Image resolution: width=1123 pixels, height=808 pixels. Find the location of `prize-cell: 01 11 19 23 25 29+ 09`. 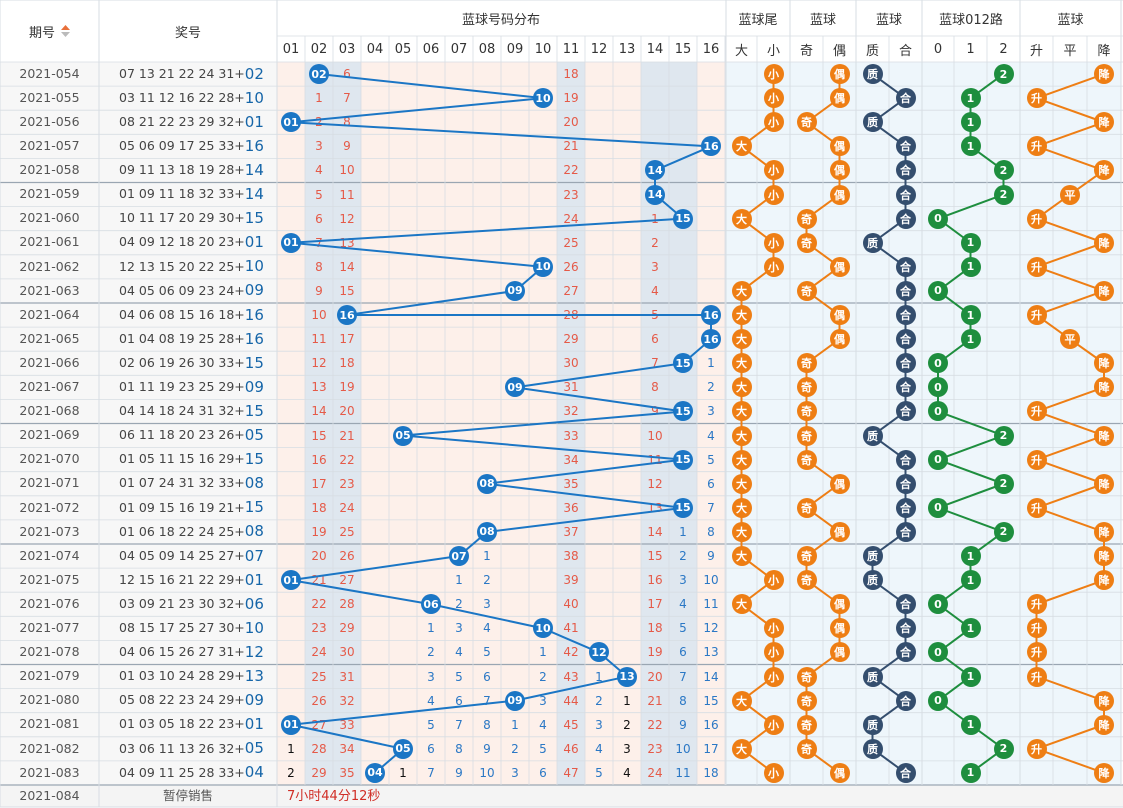

prize-cell: 01 11 19 23 25 29+ 09 is located at coordinates (191, 386).